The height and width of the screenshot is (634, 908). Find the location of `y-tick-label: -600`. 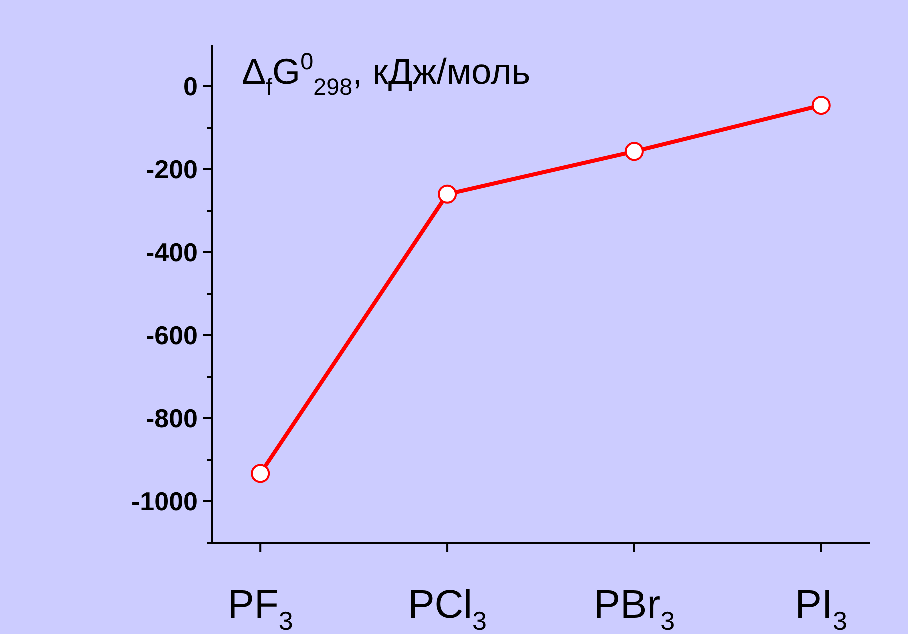

y-tick-label: -600 is located at coordinates (172, 335).